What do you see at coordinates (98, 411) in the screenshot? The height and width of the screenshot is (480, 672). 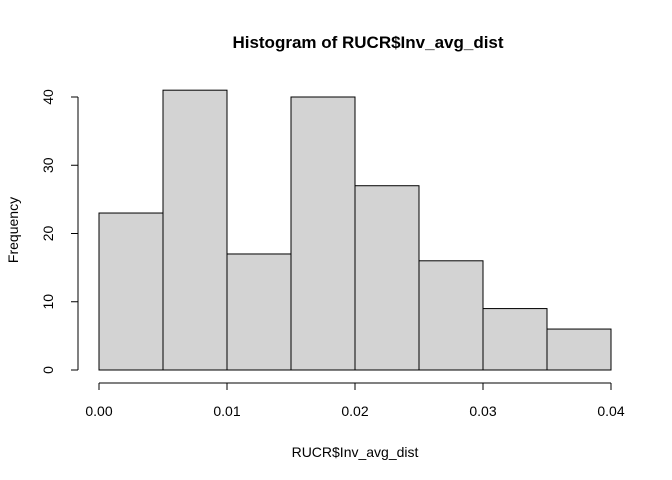 I see `x-tick-label: 0.00` at bounding box center [98, 411].